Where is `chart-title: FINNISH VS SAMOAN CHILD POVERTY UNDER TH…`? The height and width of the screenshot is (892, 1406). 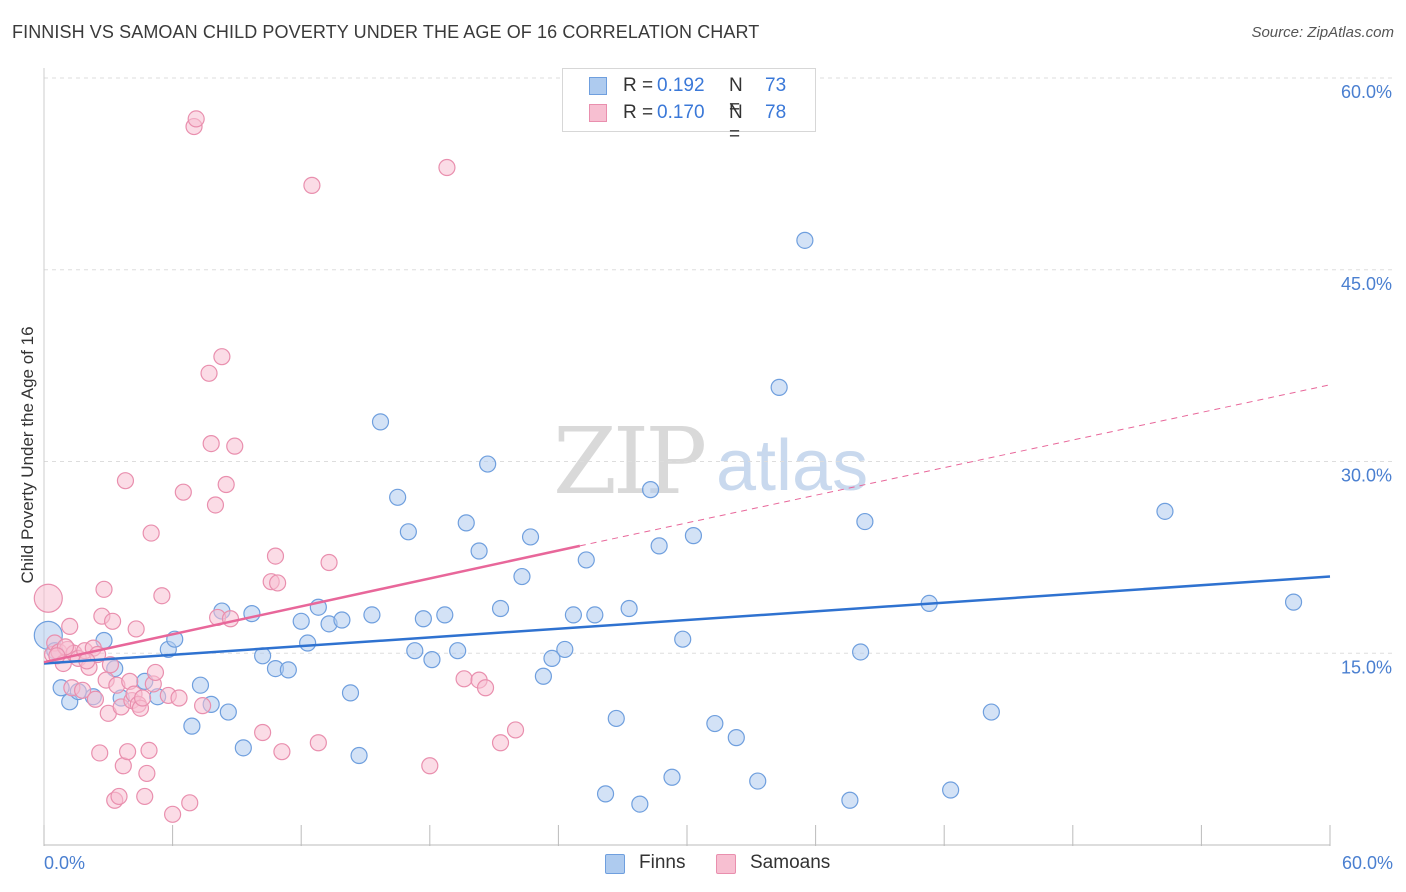 chart-title: FINNISH VS SAMOAN CHILD POVERTY UNDER TH… is located at coordinates (386, 32).